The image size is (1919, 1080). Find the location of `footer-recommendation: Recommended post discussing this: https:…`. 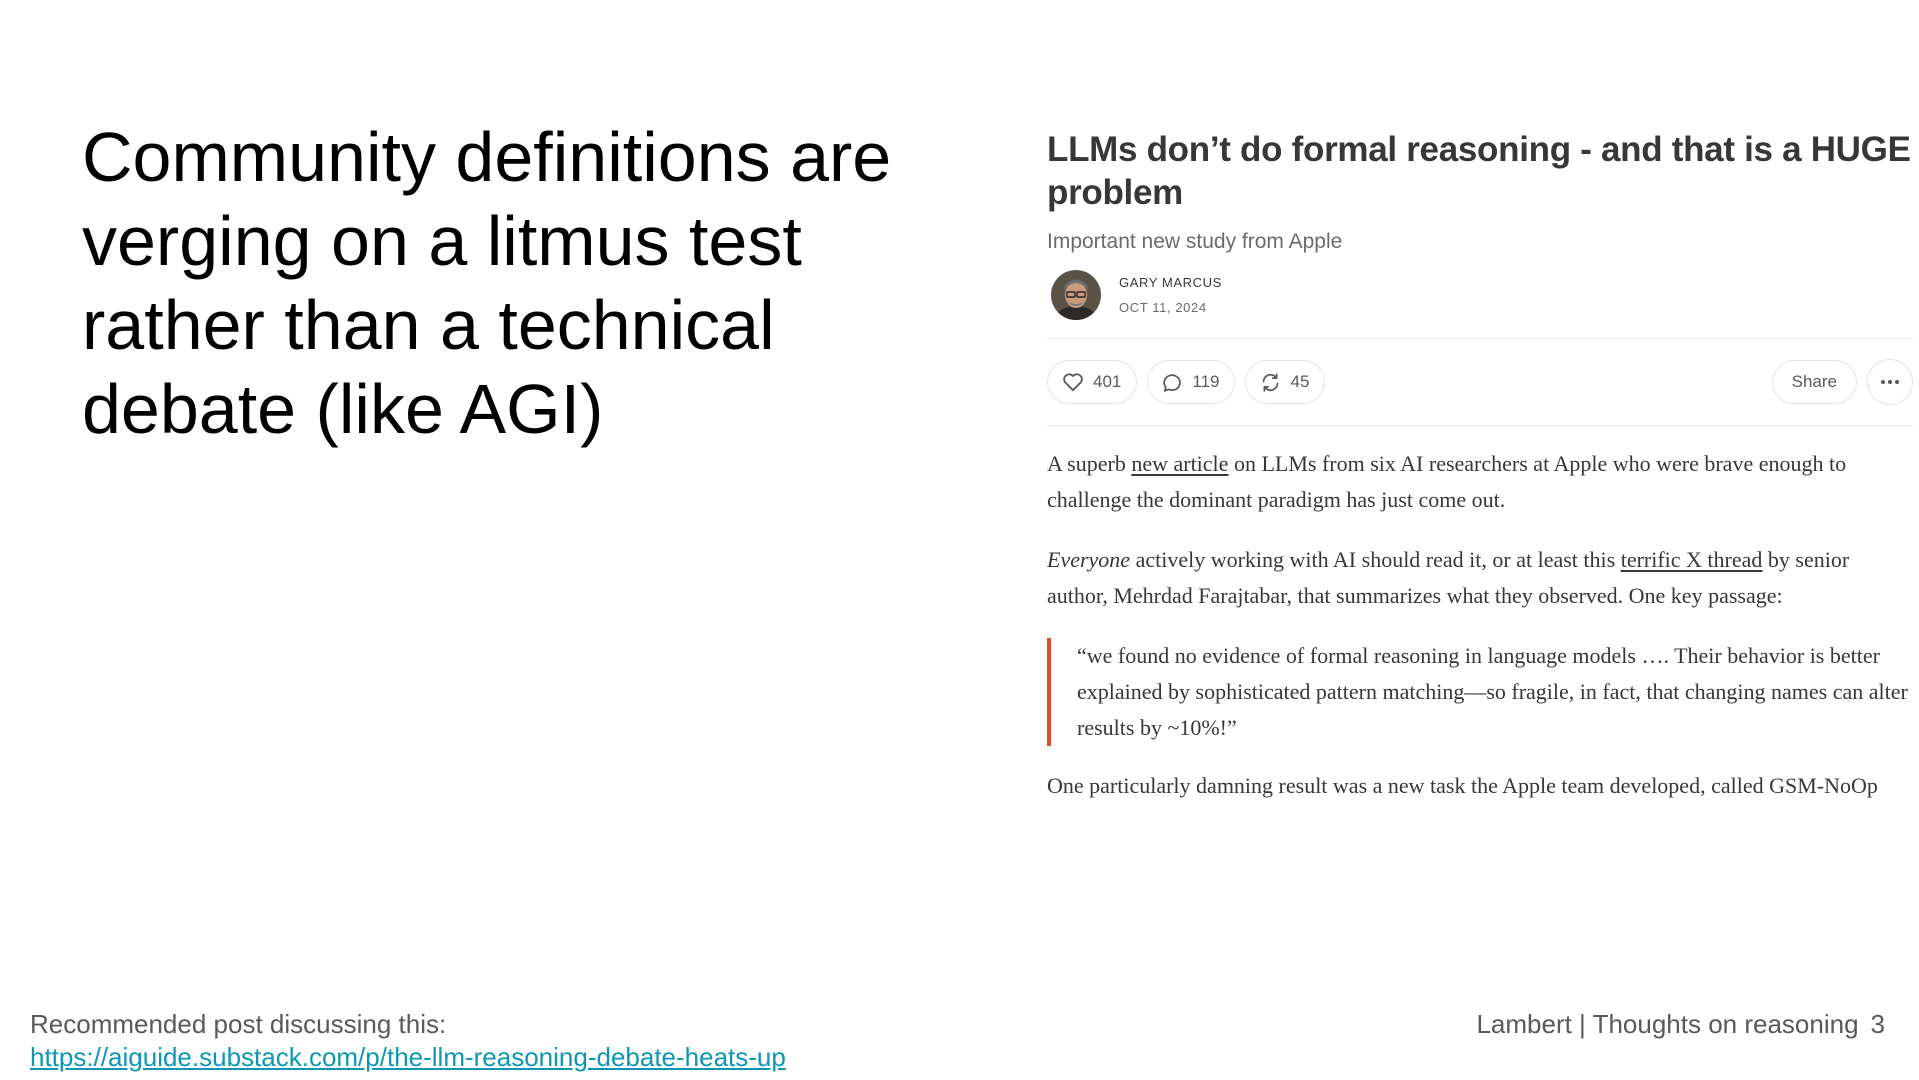

footer-recommendation: Recommended post discussing this: https:… is located at coordinates (408, 1041).